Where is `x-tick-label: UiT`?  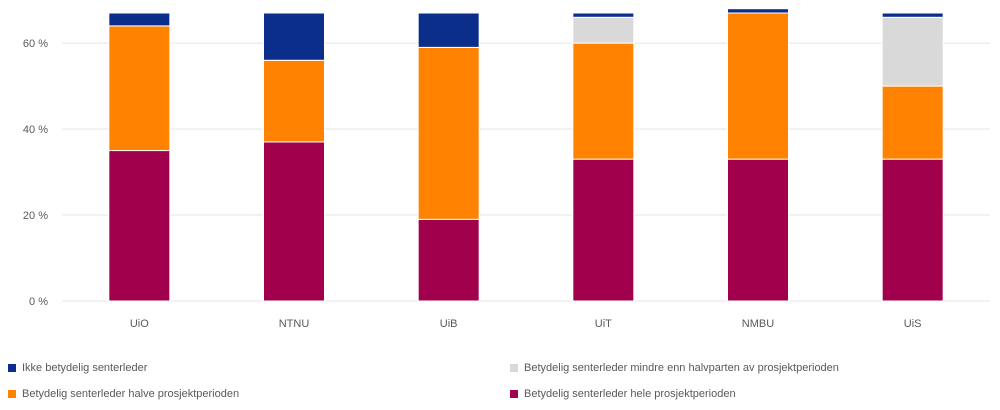
x-tick-label: UiT is located at coordinates (603, 324).